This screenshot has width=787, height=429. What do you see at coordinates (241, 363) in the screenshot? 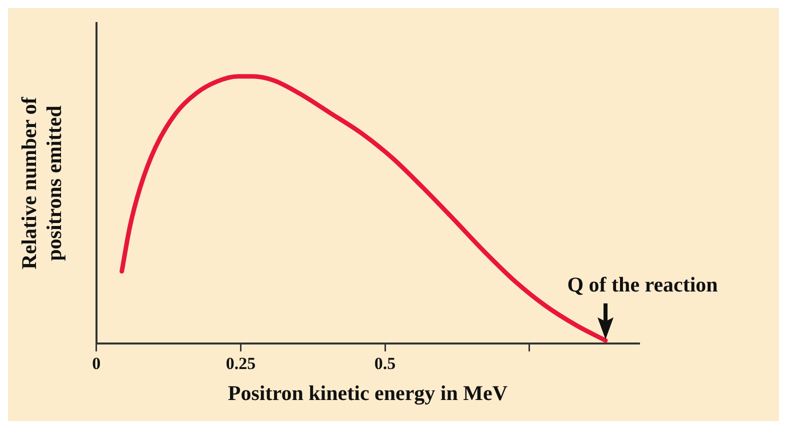
I see `x-tick-label: 0.25` at bounding box center [241, 363].